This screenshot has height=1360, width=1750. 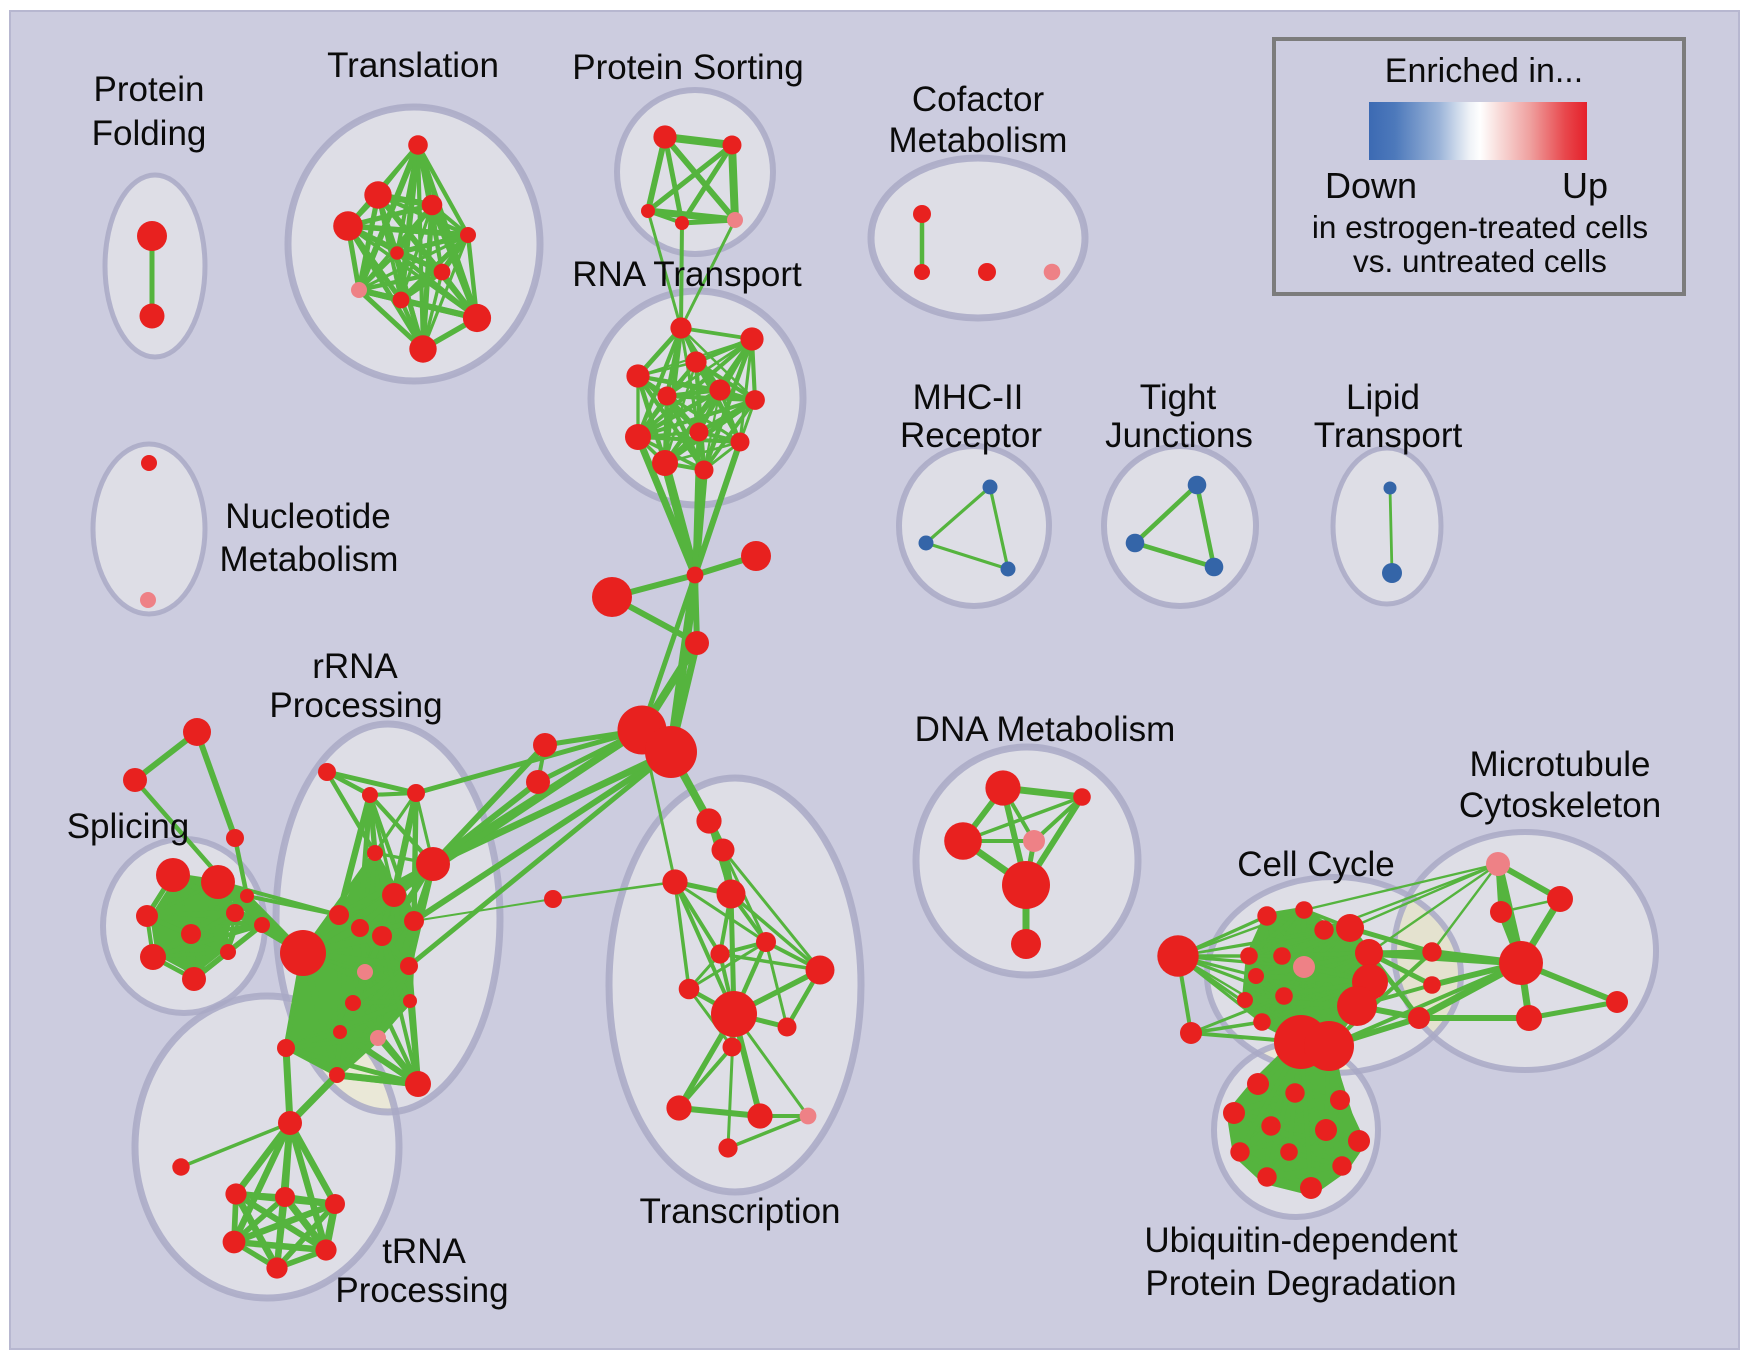 I want to click on svg-text: MHC-II, so click(x=968, y=397).